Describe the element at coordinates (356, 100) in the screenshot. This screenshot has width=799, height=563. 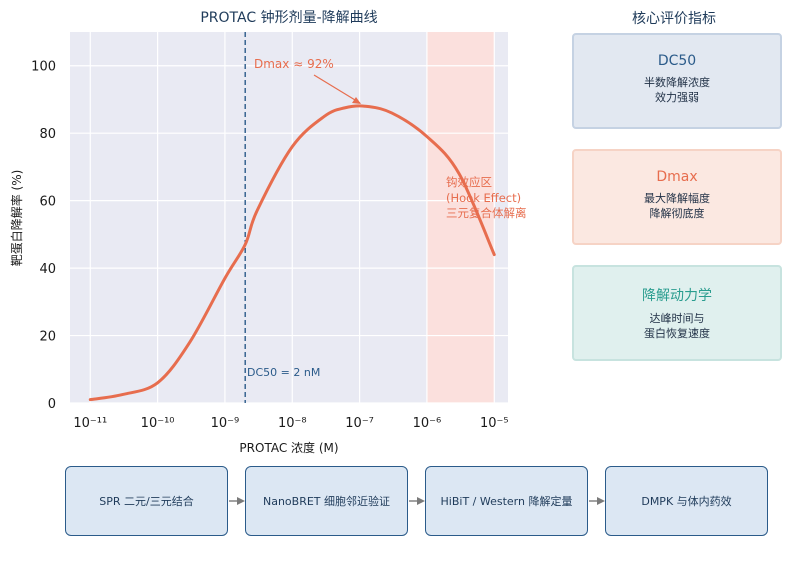
I see `dmax-arrowhead` at that location.